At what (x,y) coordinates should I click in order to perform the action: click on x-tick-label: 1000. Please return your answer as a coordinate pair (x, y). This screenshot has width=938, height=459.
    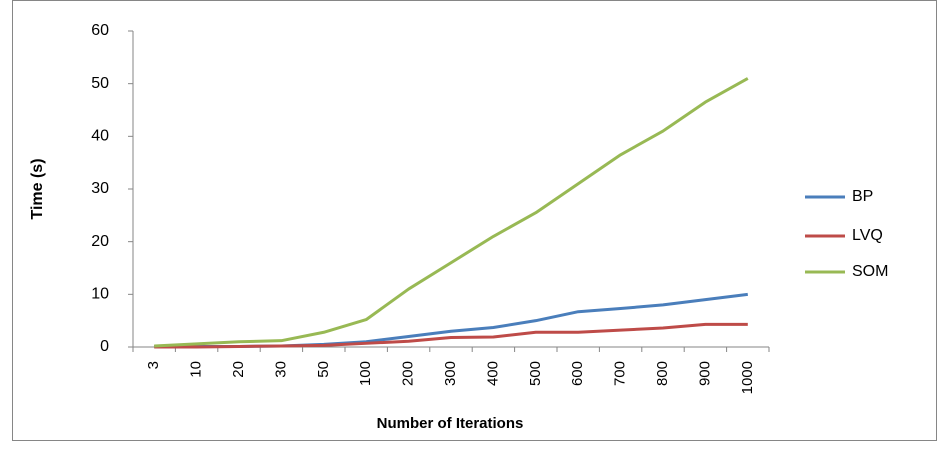
    Looking at the image, I should click on (747, 377).